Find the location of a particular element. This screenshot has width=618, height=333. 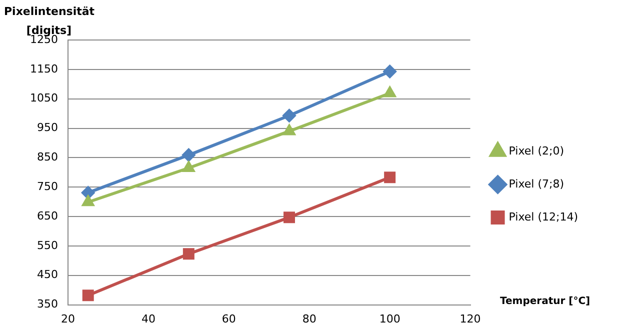

x-tick-label: 40 is located at coordinates (148, 319).